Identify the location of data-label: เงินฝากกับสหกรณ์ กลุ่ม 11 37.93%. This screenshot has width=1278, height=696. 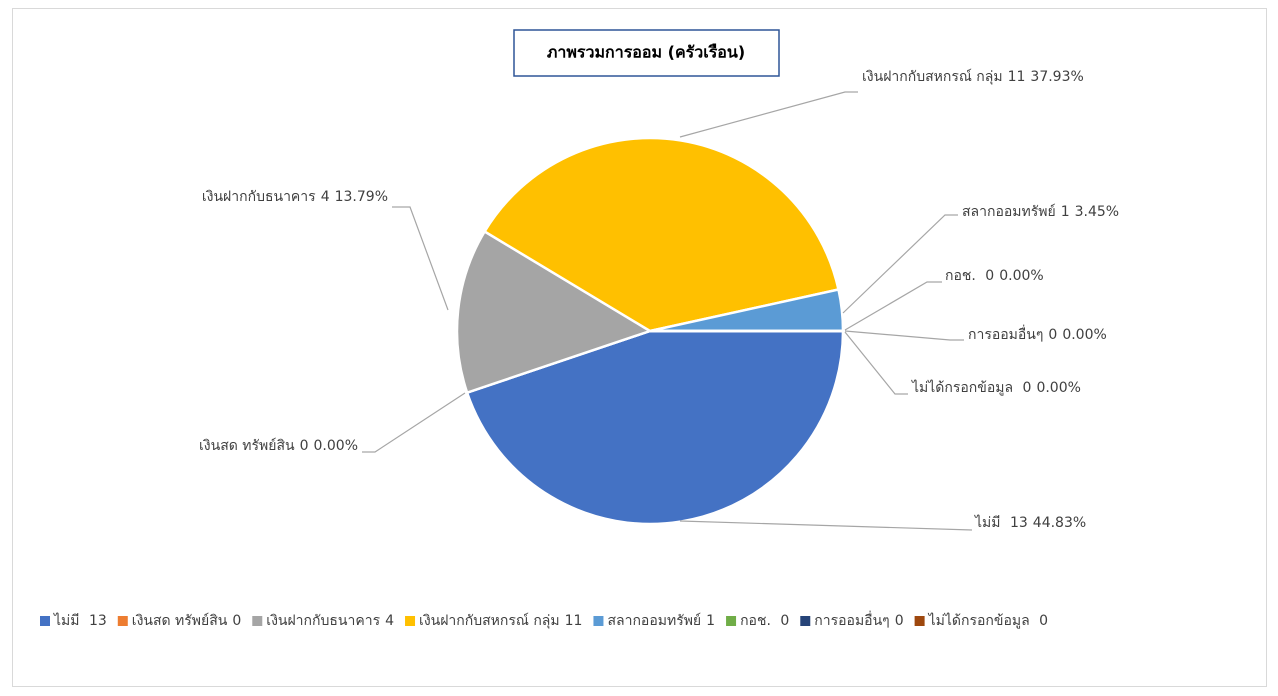
(973, 76).